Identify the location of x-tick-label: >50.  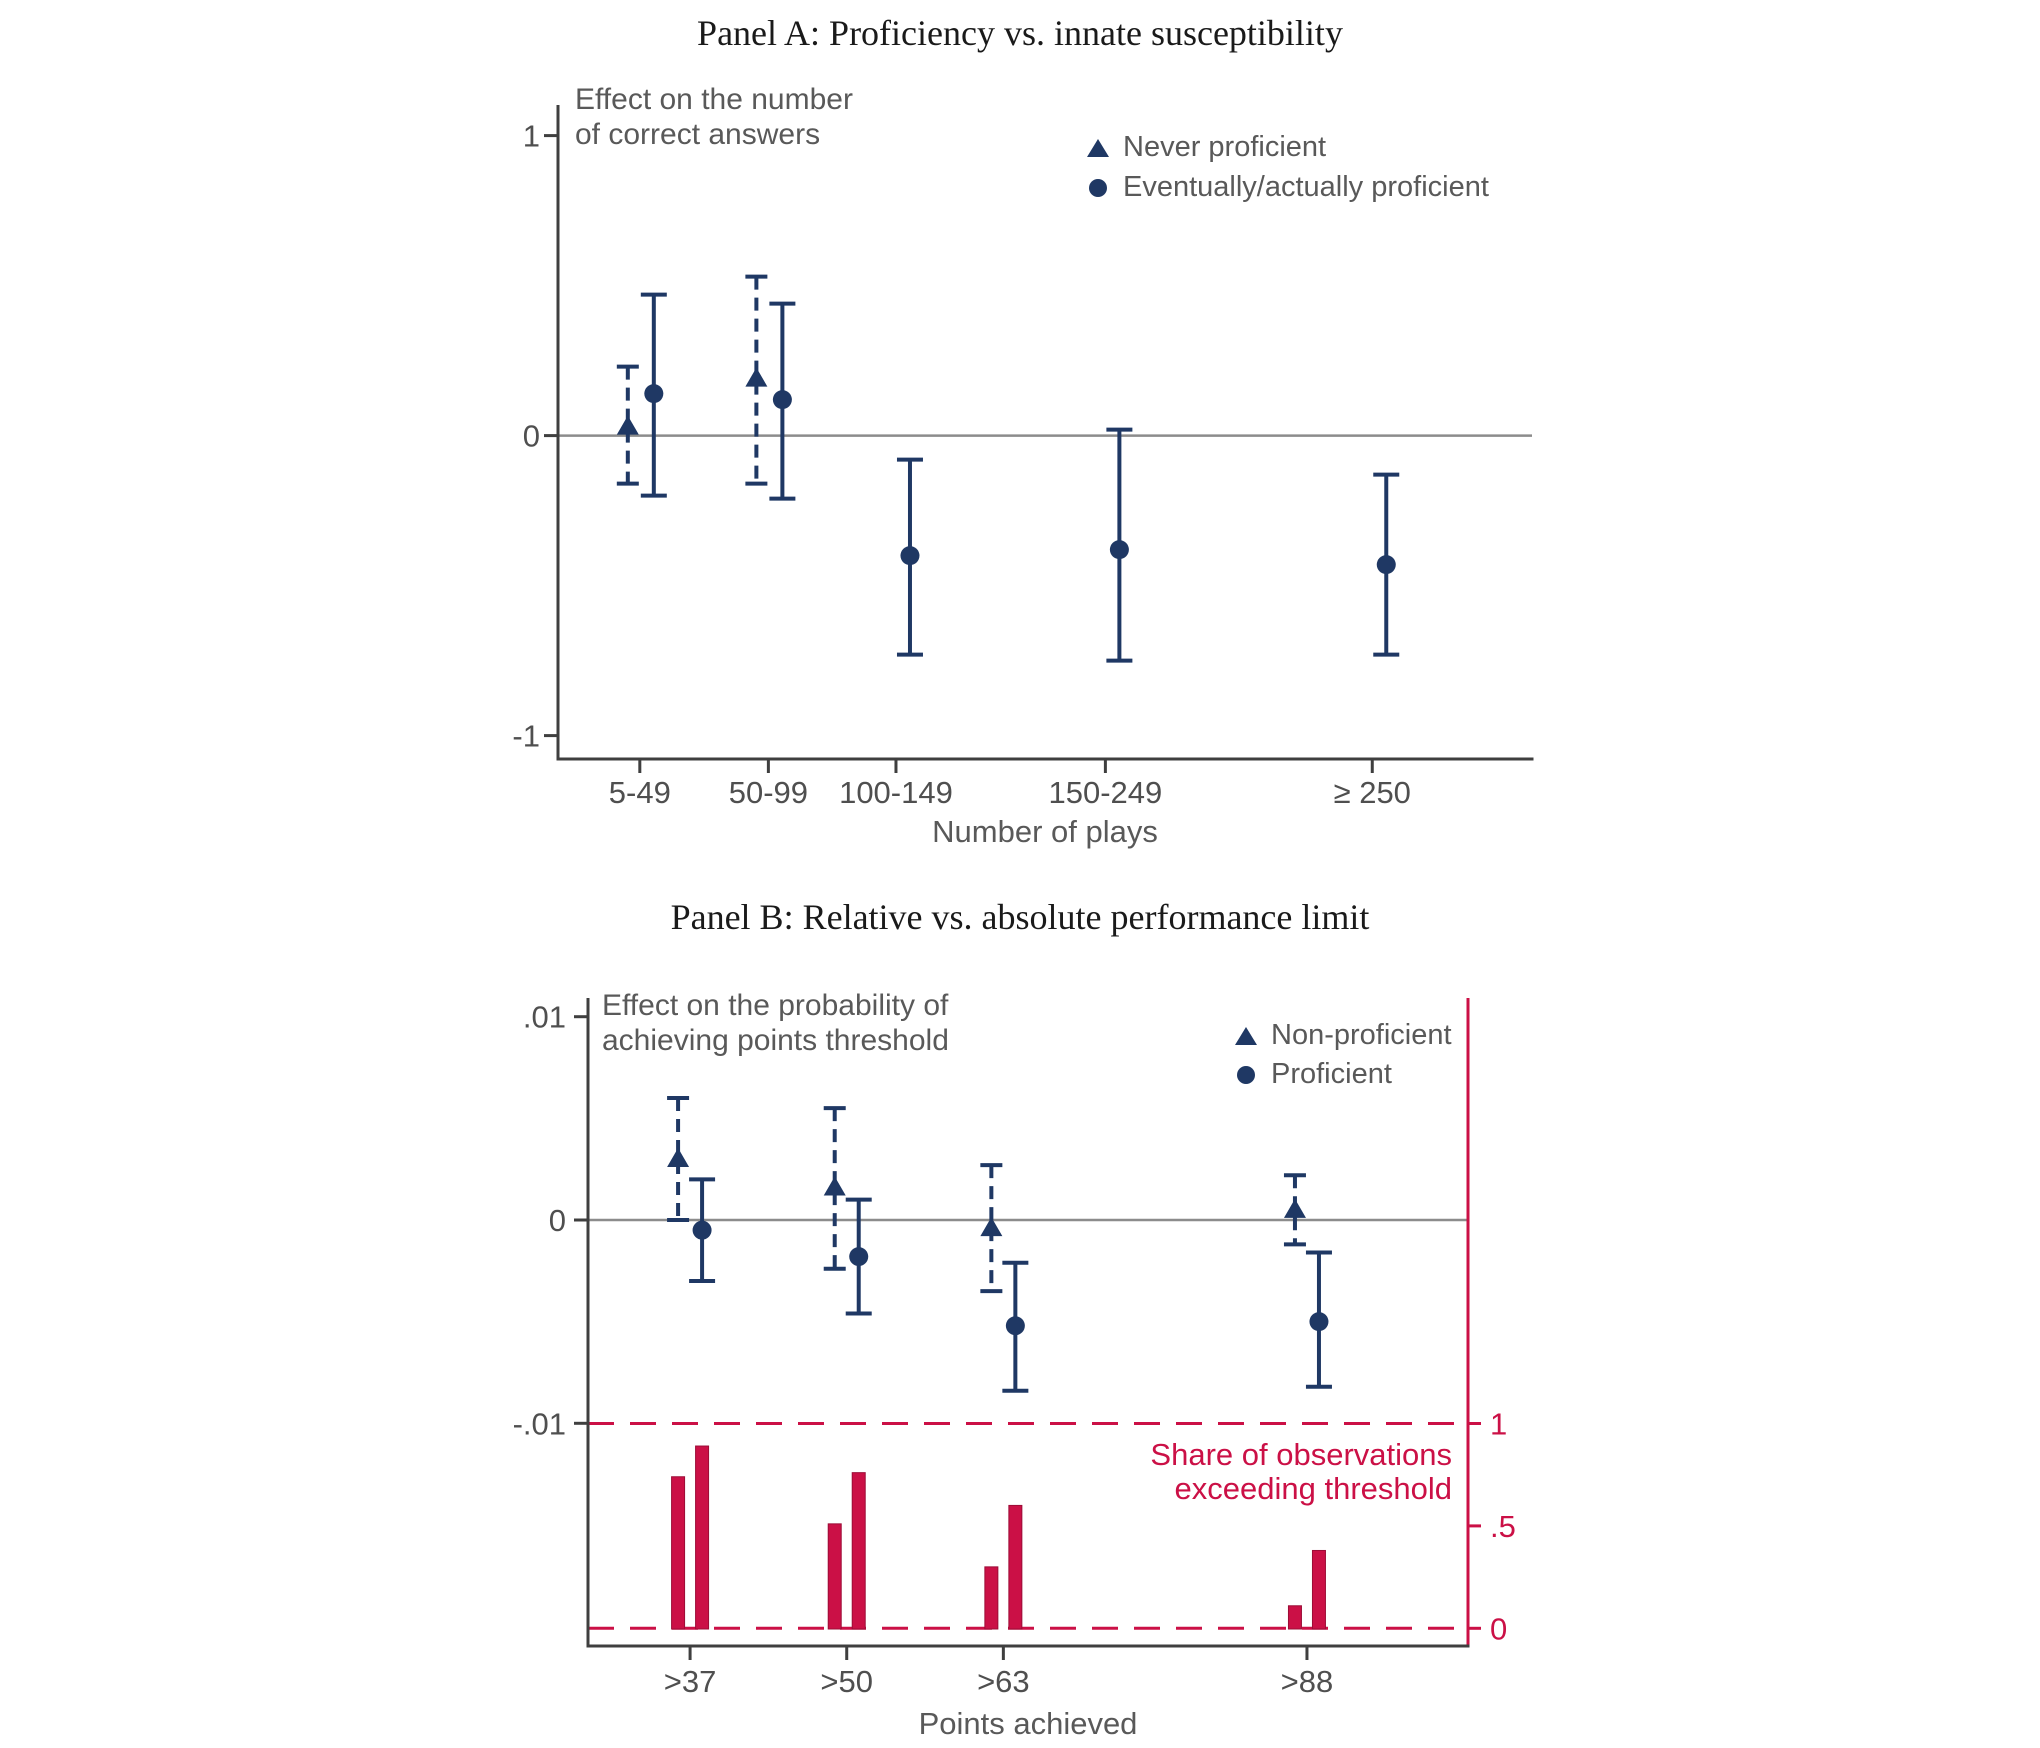
(846, 1681).